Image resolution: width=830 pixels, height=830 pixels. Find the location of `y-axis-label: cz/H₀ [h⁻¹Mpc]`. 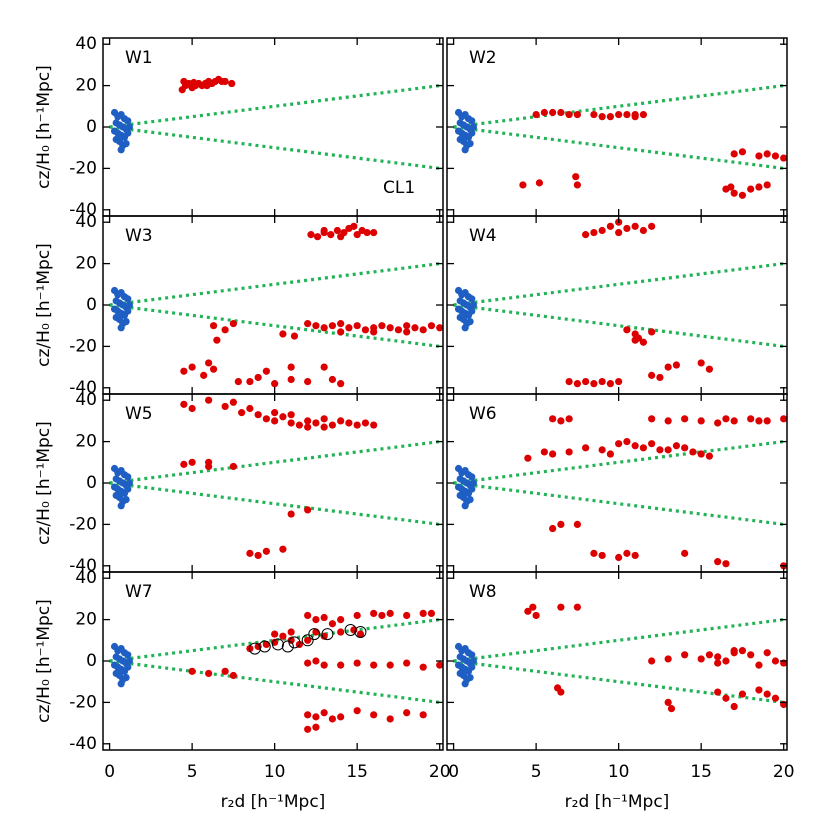

y-axis-label: cz/H₀ [h⁻¹Mpc] is located at coordinates (44, 127).